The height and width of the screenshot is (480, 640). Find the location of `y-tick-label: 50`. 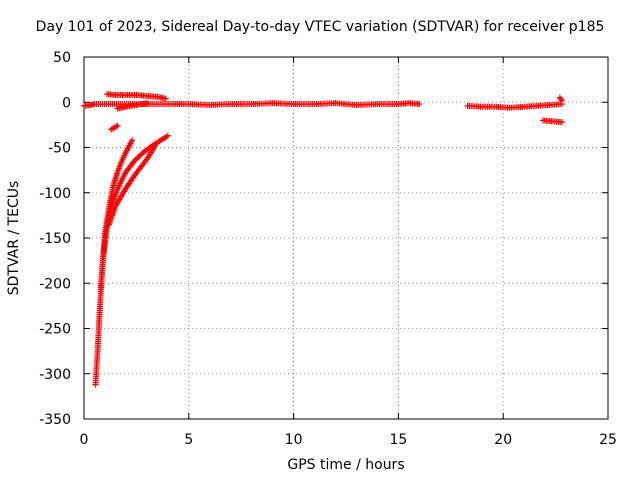

y-tick-label: 50 is located at coordinates (62, 58).